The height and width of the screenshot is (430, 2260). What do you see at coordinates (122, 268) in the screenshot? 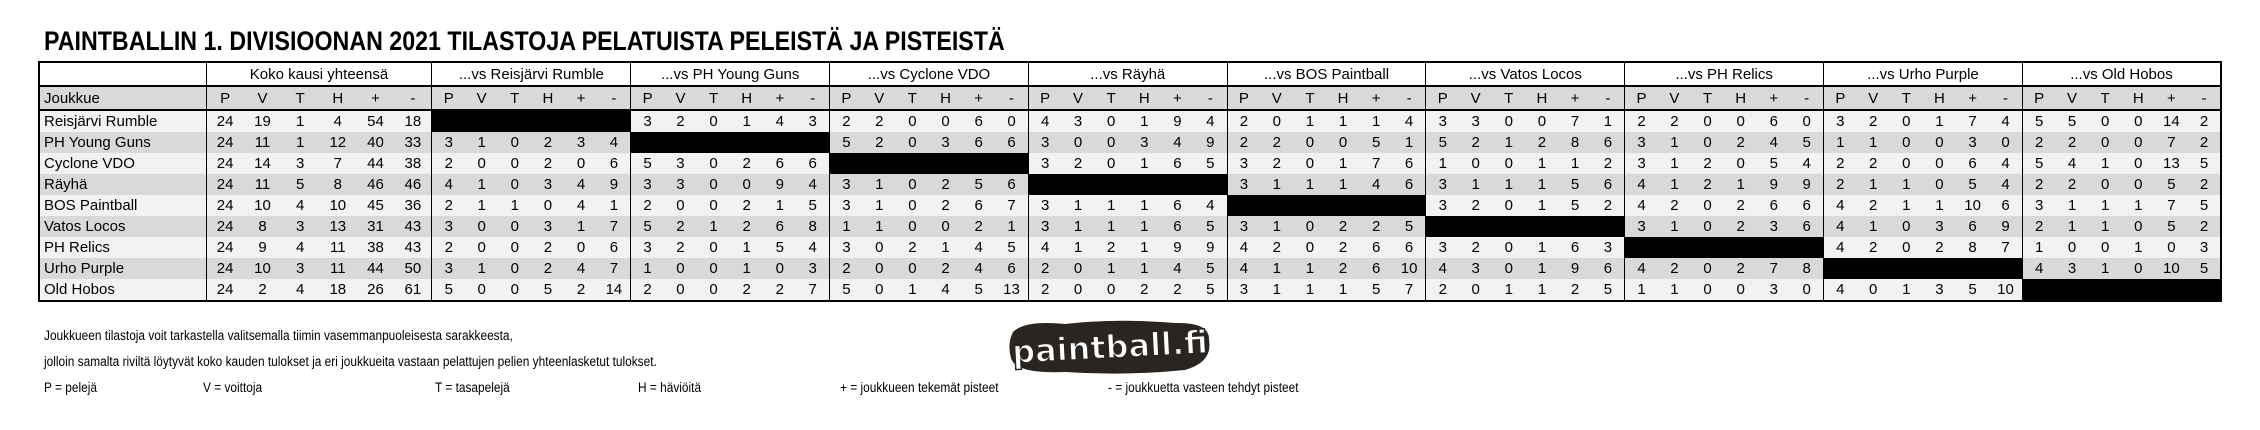
I see `team-name: Urho Purple` at bounding box center [122, 268].